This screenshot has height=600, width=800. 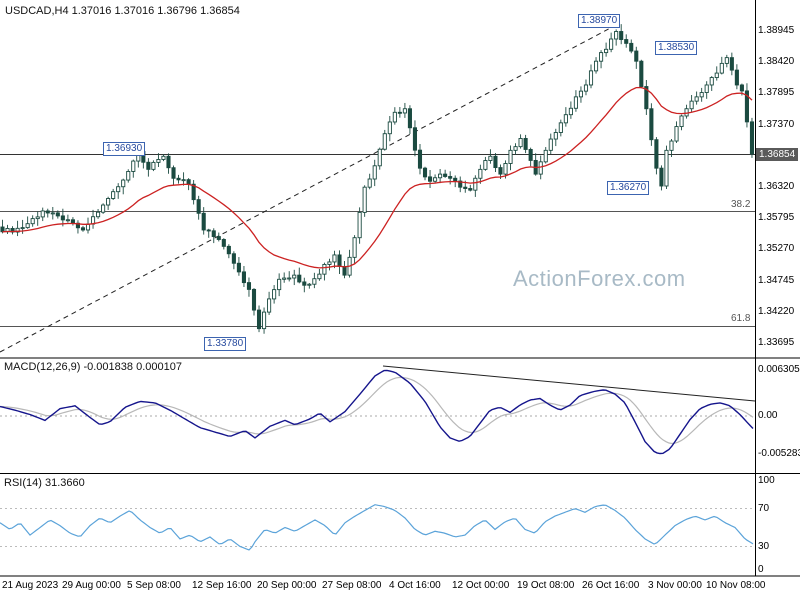 I want to click on x-axis-label: 26 Oct 16:00, so click(x=611, y=585).